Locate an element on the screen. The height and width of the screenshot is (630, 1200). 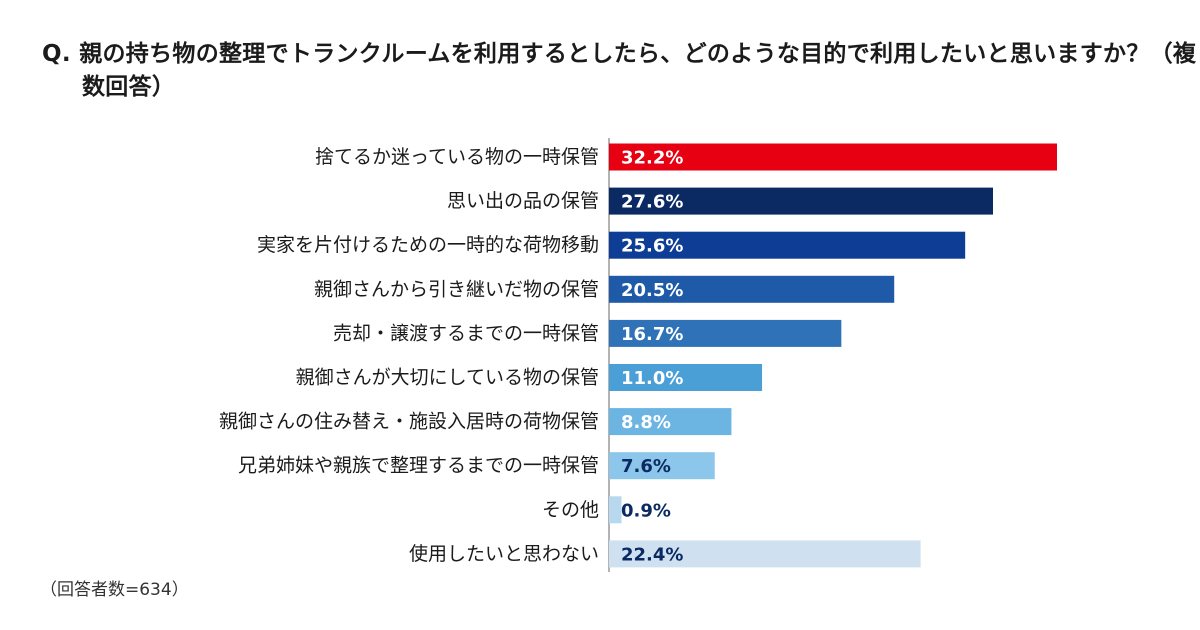
category-label-6: 親御さんが大切にしている物の保管 is located at coordinates (447, 378).